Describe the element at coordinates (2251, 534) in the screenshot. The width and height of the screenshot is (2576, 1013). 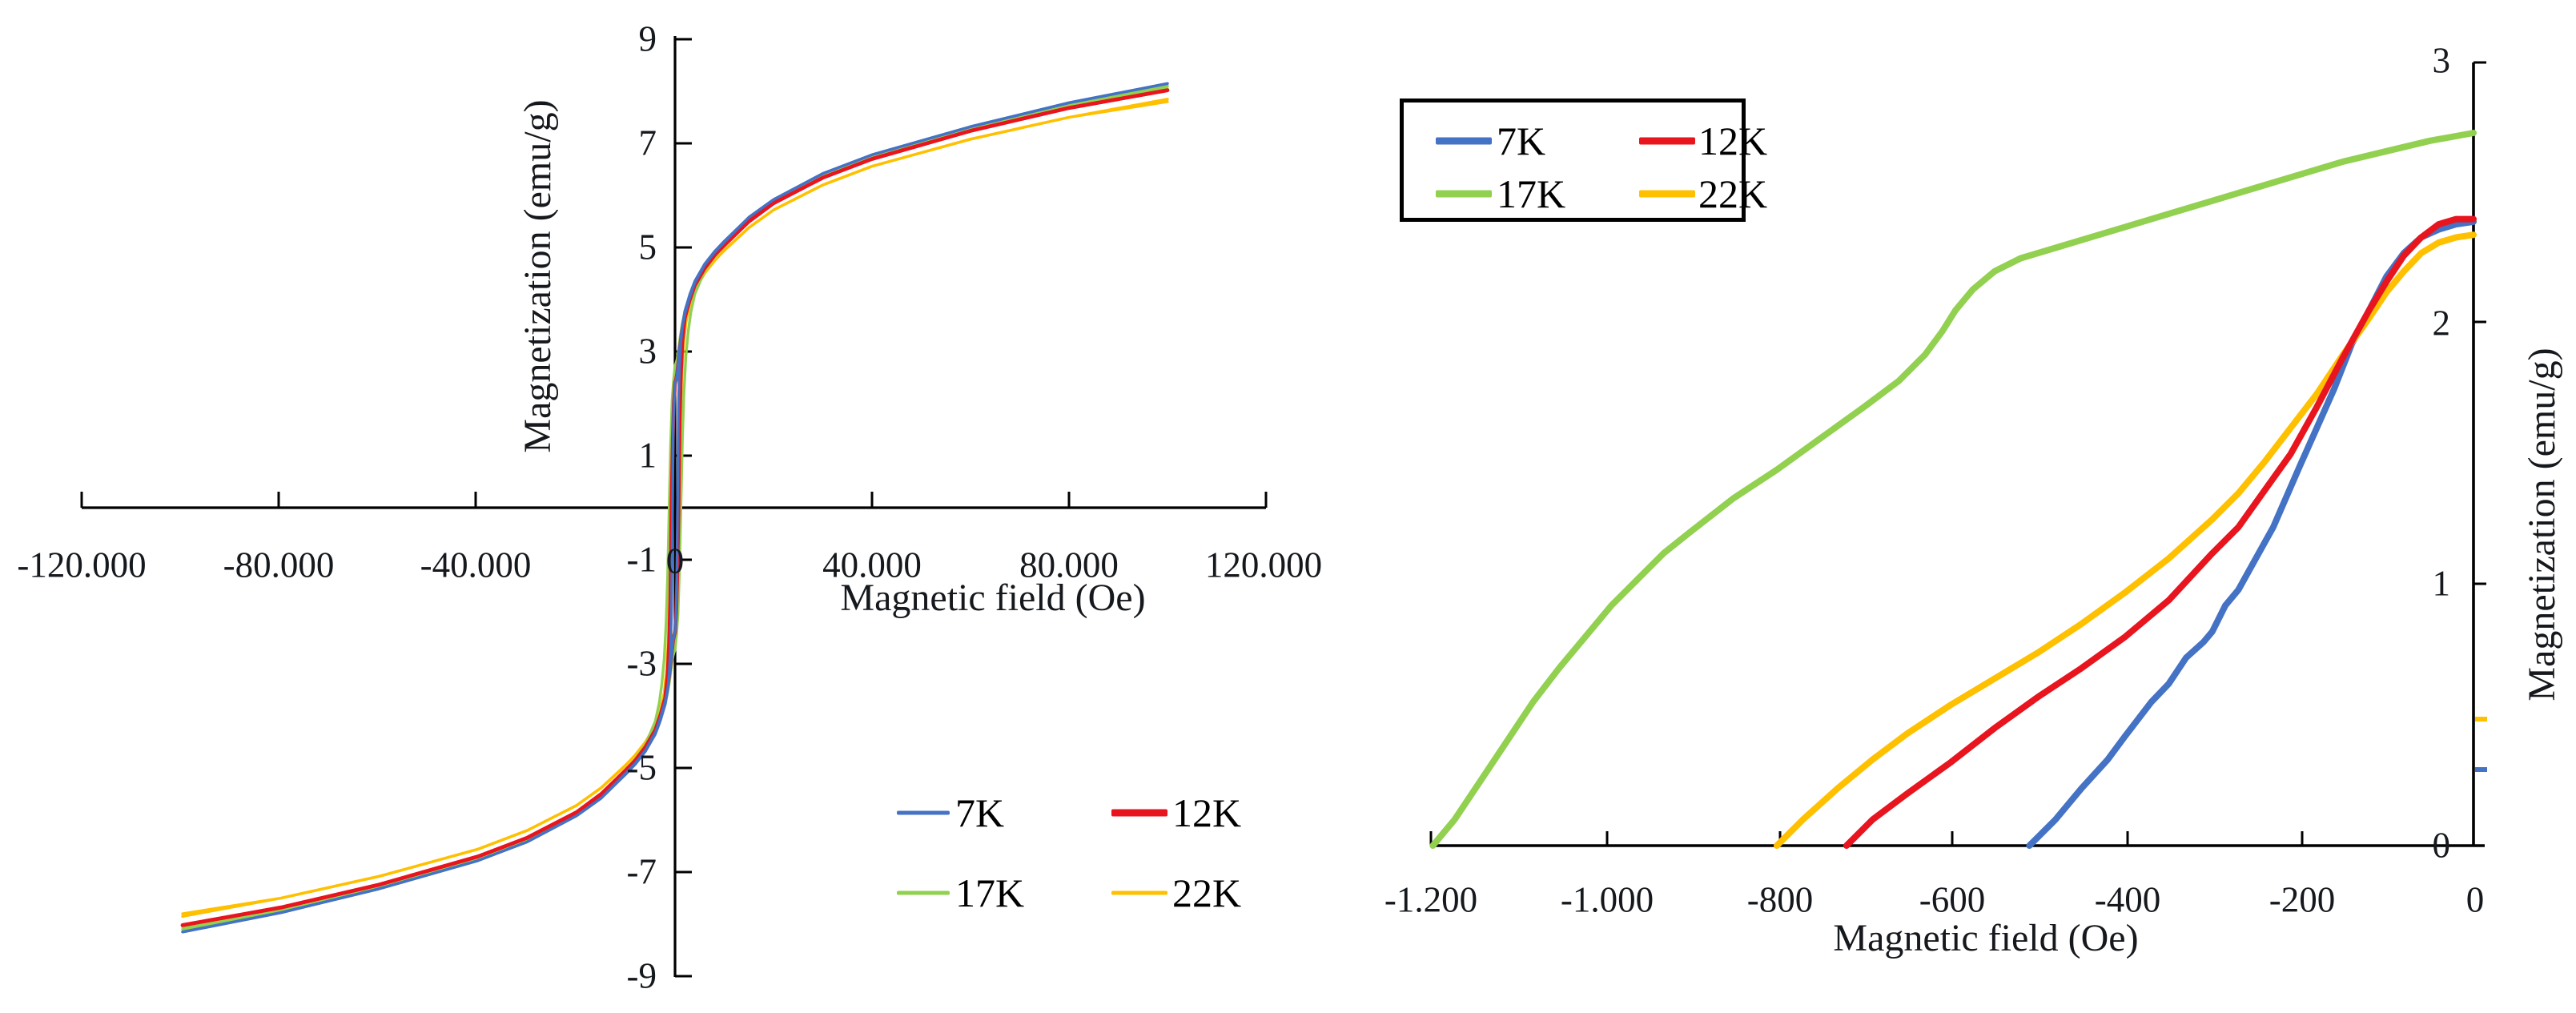
I see `curve-7k` at that location.